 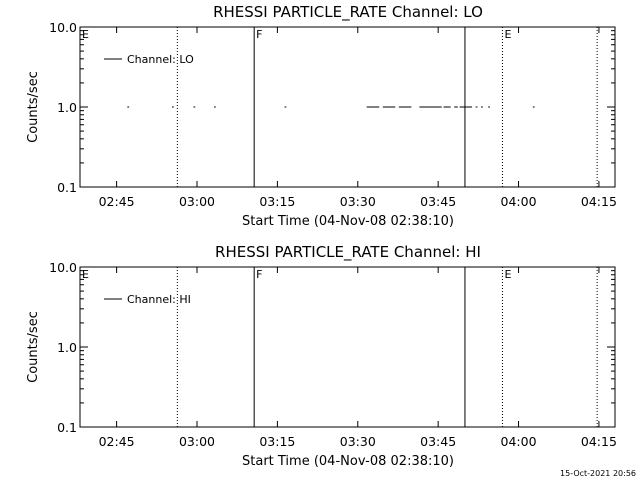 What do you see at coordinates (348, 12) in the screenshot?
I see `chart-title: RHESSI PARTICLE_RATE Channel: LO` at bounding box center [348, 12].